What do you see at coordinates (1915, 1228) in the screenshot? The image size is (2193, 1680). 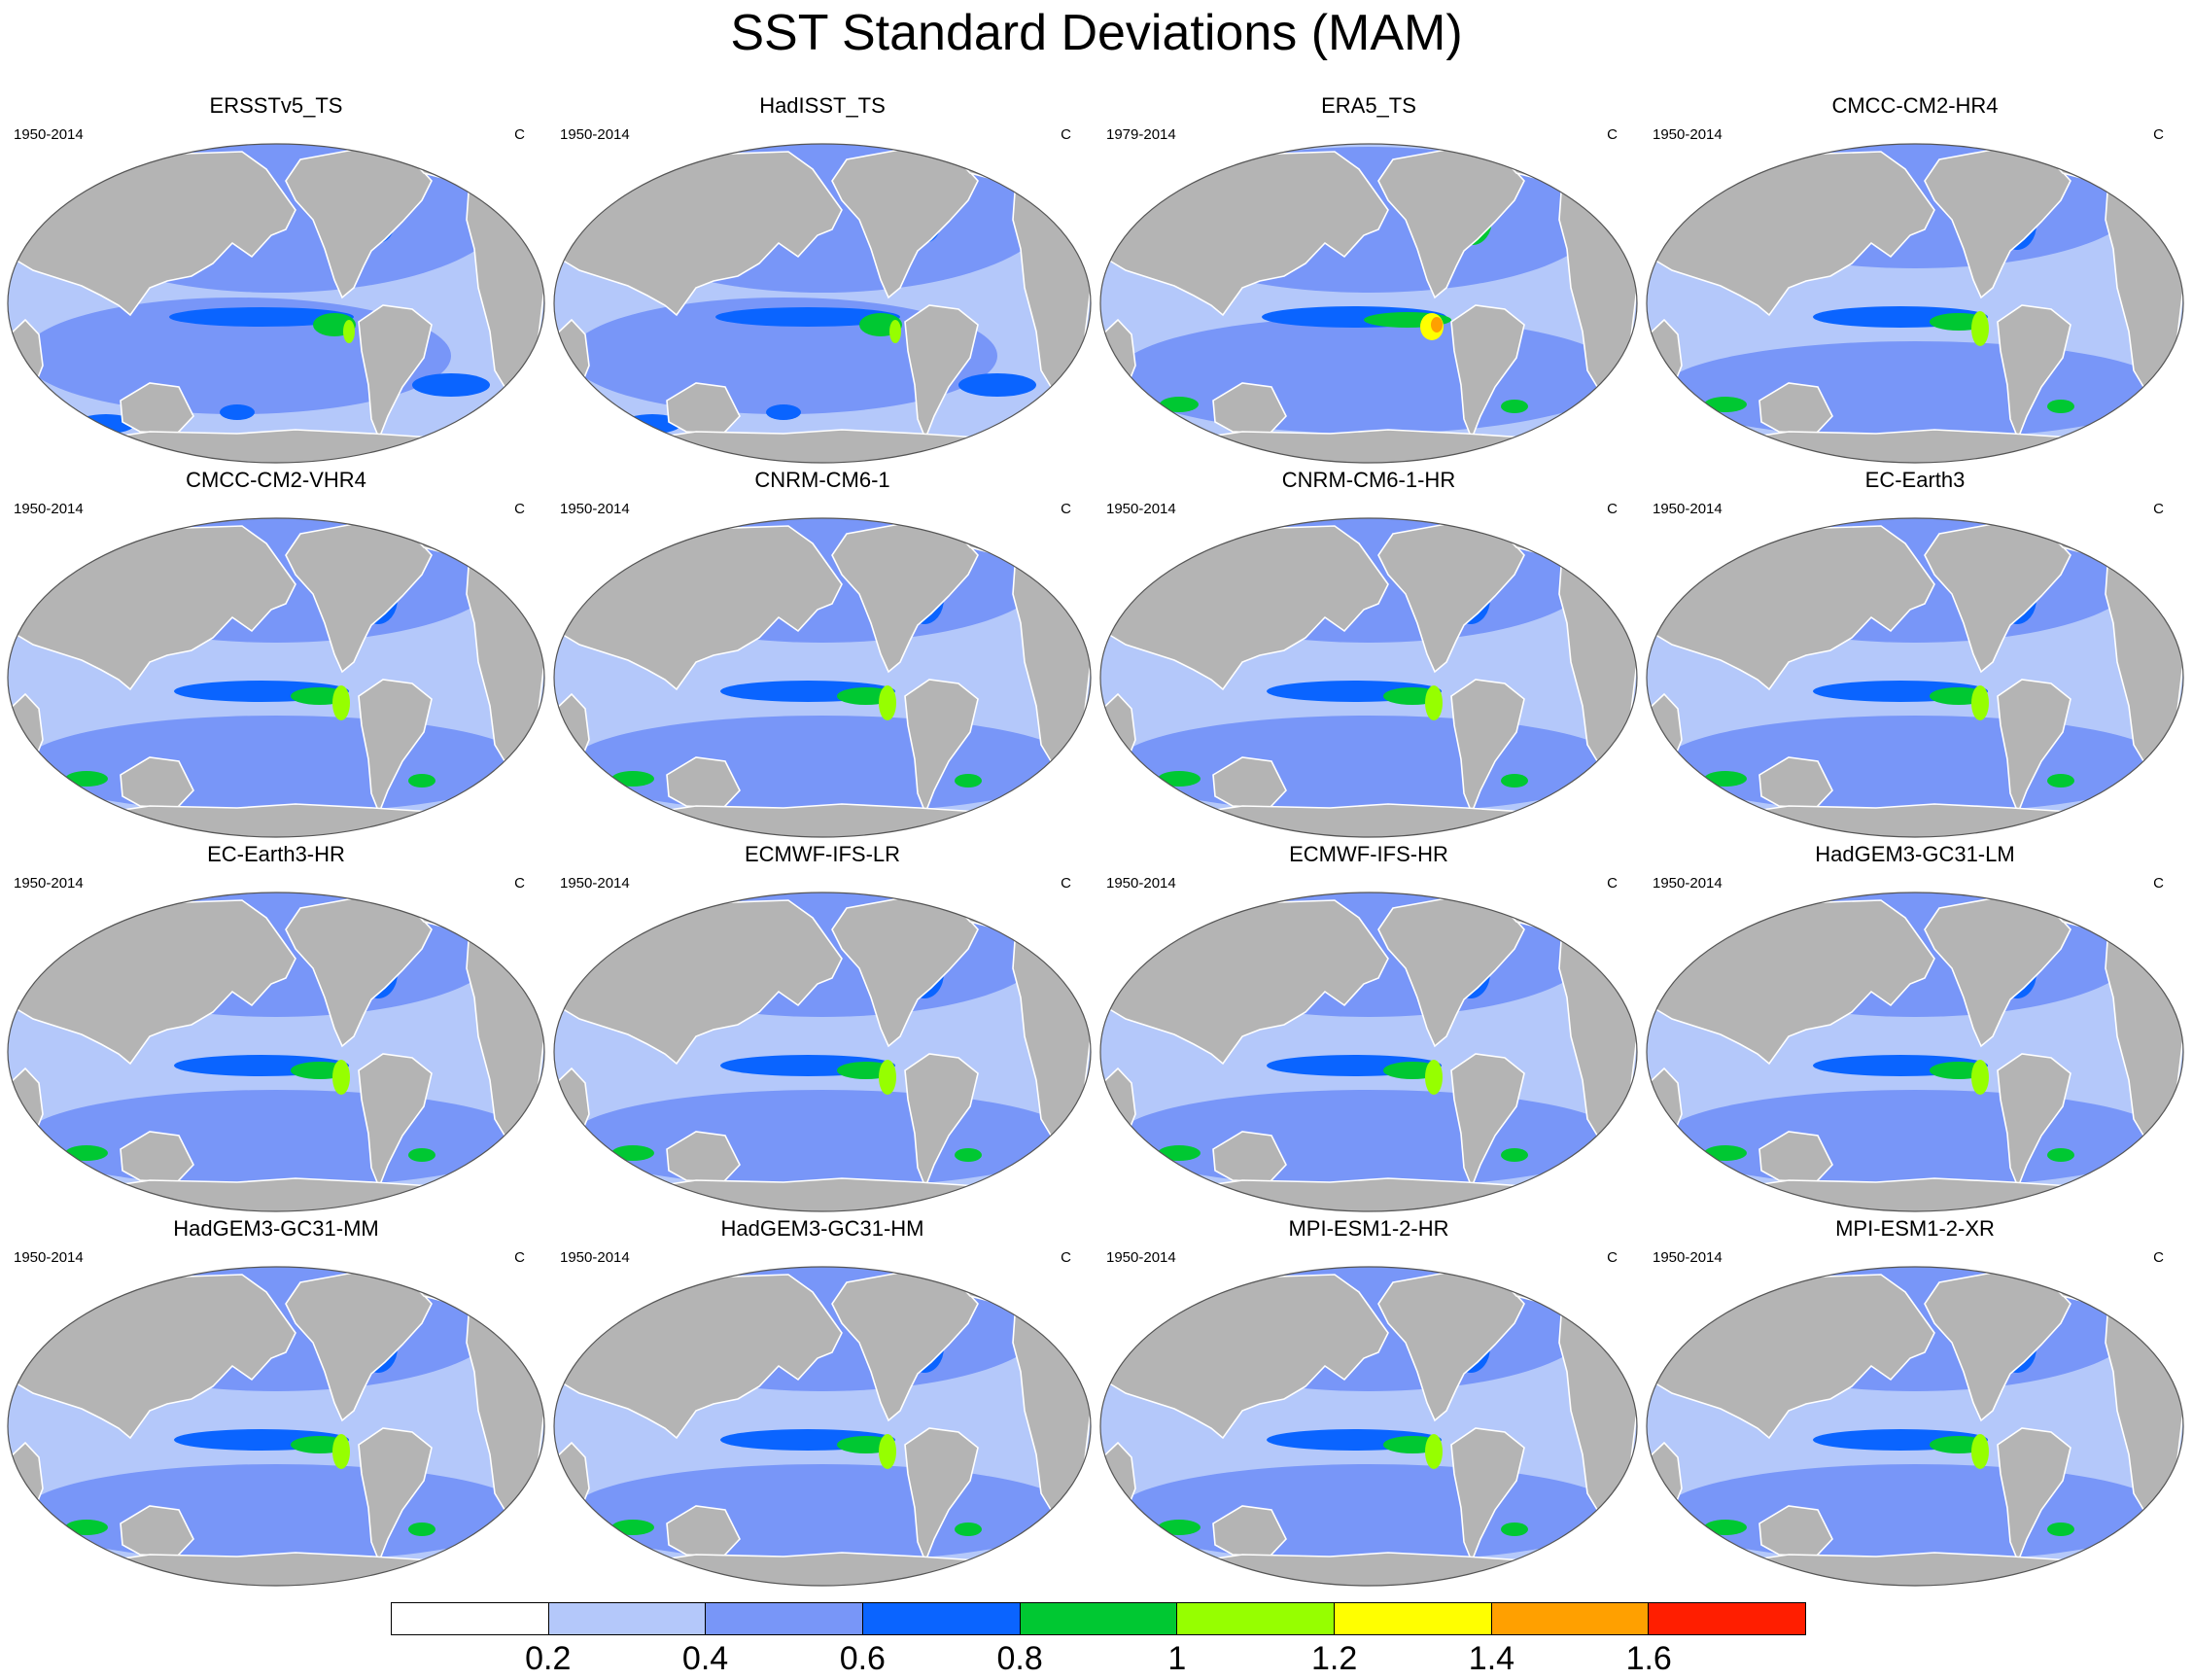 I see `panel-title: MPI-ESM1-2-XR` at bounding box center [1915, 1228].